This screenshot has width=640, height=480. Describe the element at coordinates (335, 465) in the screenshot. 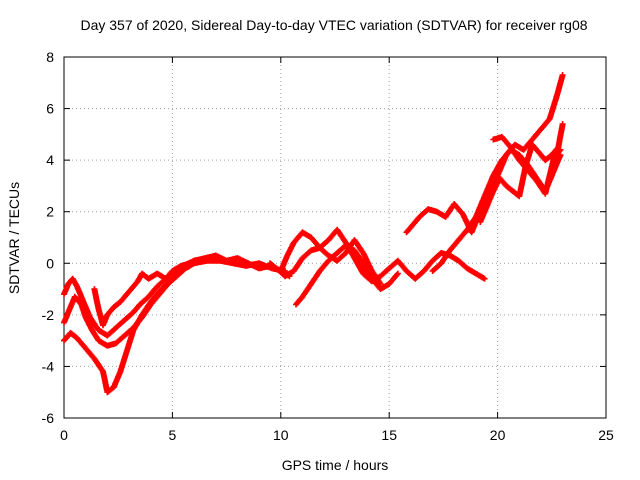

I see `x-axis-label: GPS time / hours` at that location.